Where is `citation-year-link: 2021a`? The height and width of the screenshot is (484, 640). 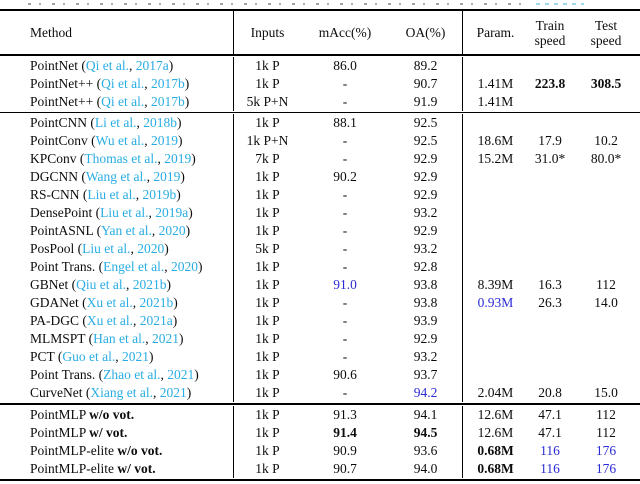
citation-year-link: 2021a is located at coordinates (156, 320).